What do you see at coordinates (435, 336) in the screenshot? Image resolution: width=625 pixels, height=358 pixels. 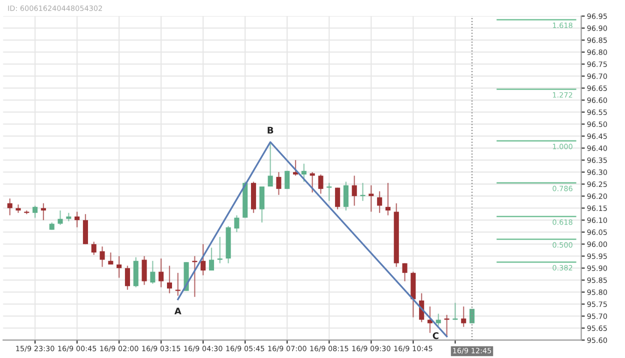 I see `annotation: C` at bounding box center [435, 336].